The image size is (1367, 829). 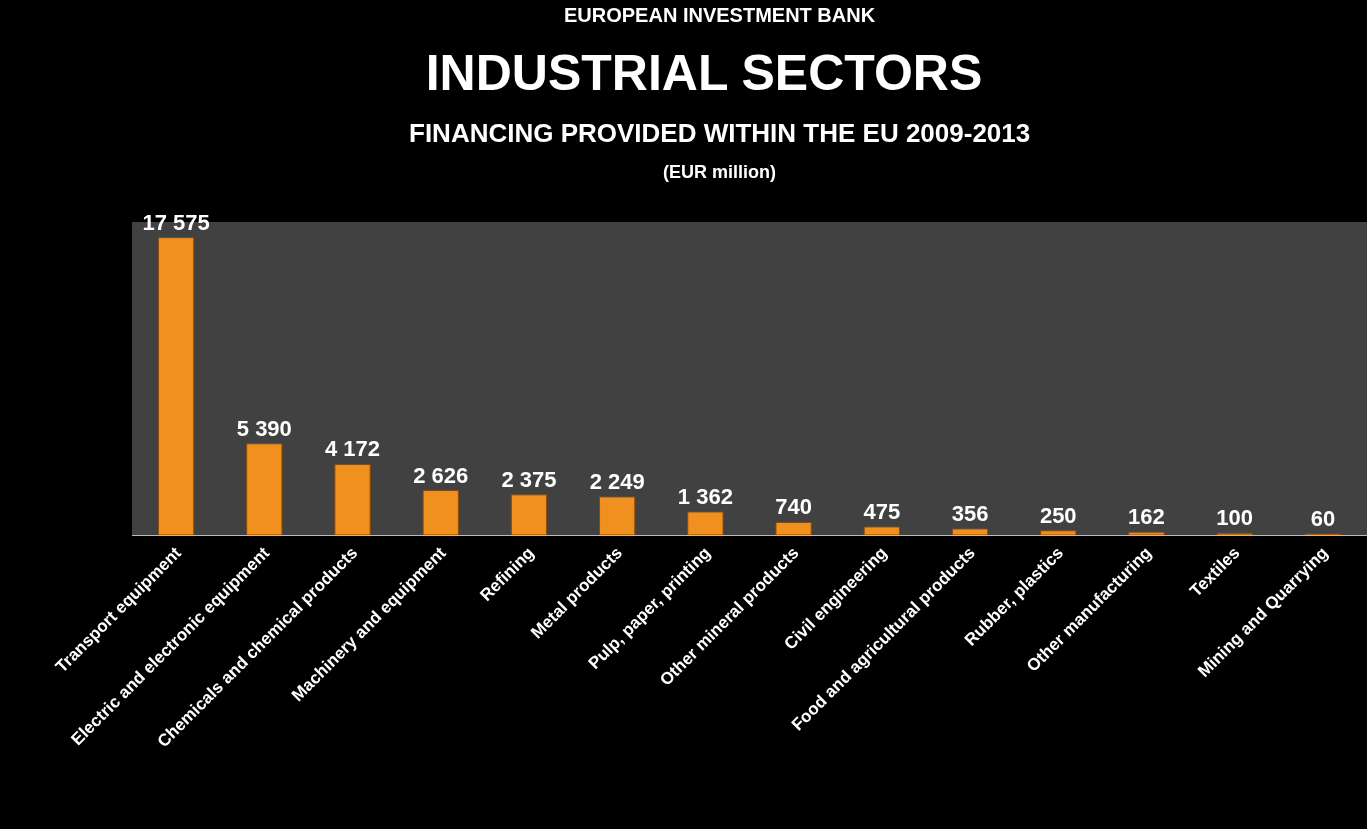 What do you see at coordinates (793, 507) in the screenshot?
I see `data-label: 740` at bounding box center [793, 507].